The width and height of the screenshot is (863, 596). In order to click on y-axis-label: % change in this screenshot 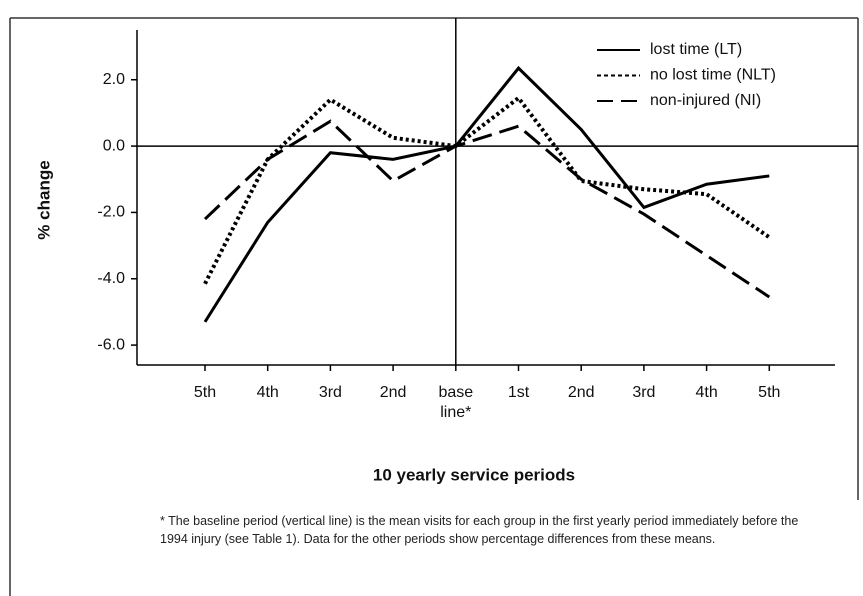, I will do `click(43, 199)`.